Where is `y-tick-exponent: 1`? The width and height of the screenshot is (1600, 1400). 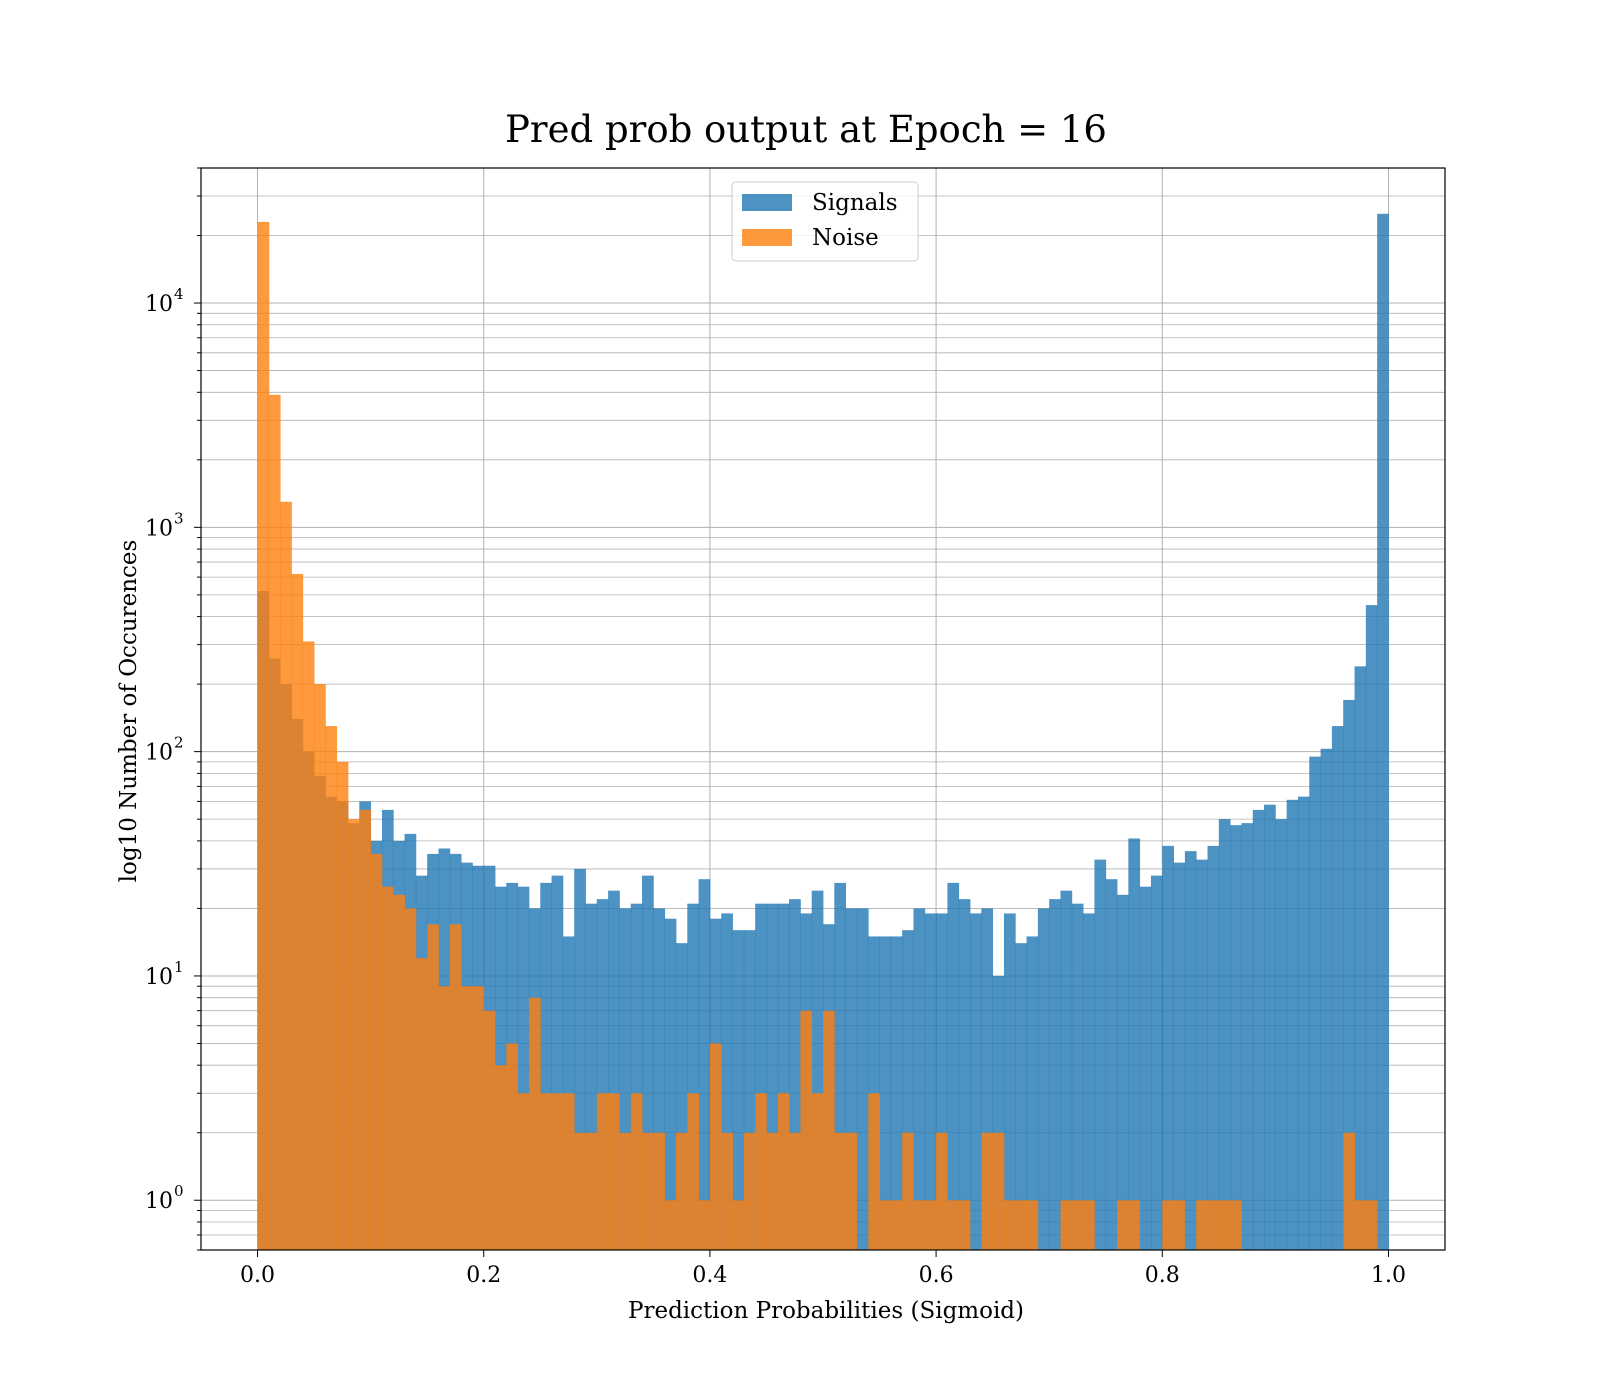
y-tick-exponent: 1 is located at coordinates (179, 967).